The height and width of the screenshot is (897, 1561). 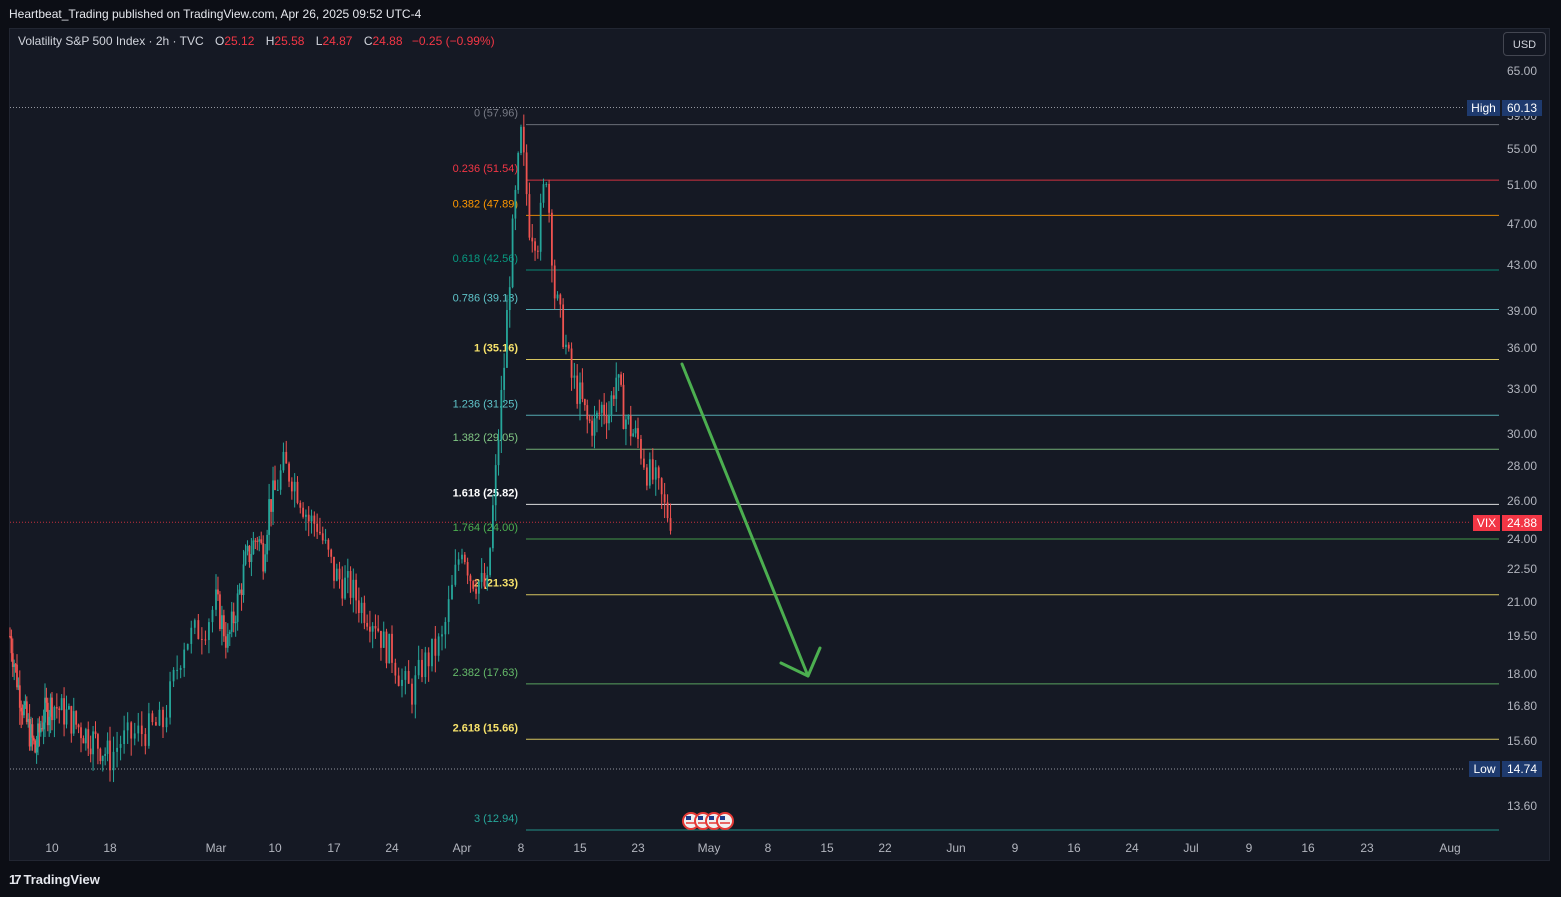 I want to click on currency-button: USD, so click(x=1524, y=44).